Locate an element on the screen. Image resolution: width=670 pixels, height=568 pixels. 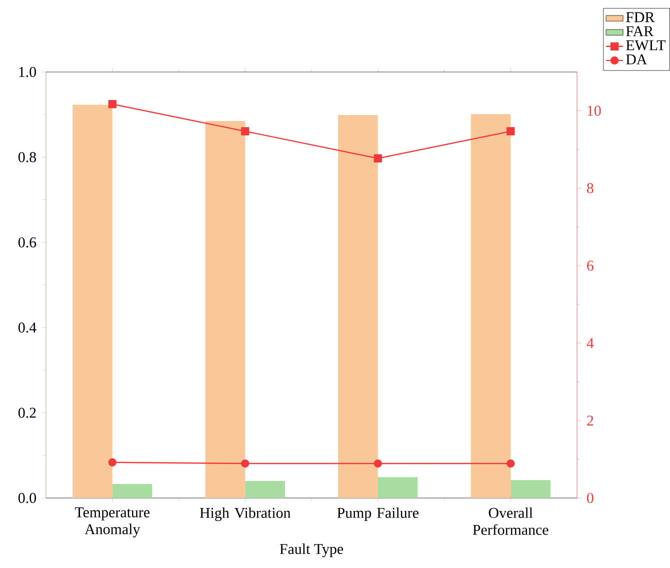
x-tick-label: High Vibration is located at coordinates (245, 514).